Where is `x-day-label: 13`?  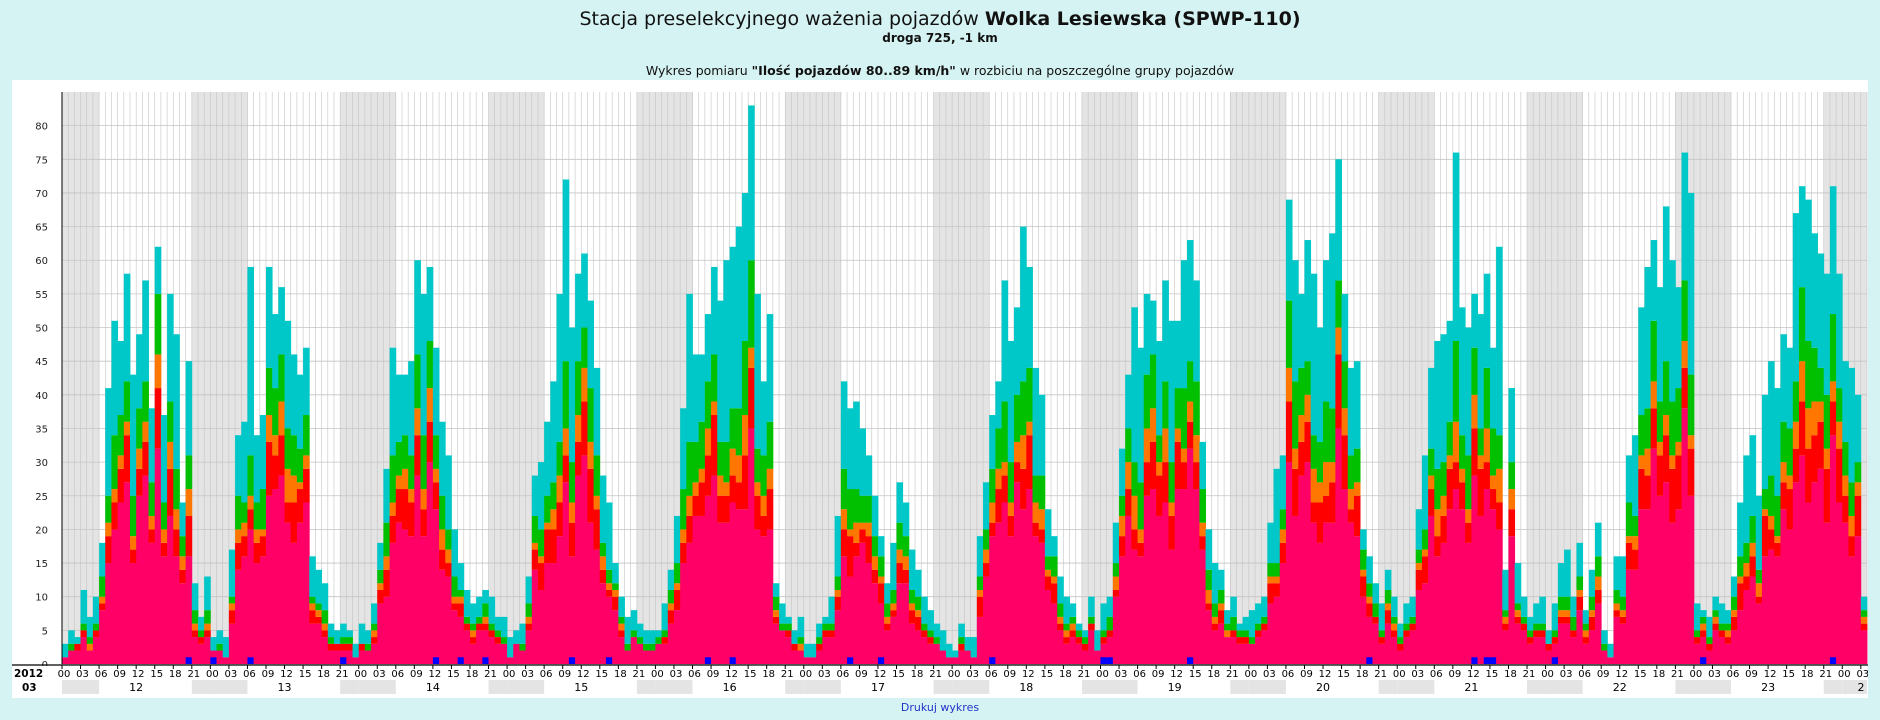 x-day-label: 13 is located at coordinates (285, 687).